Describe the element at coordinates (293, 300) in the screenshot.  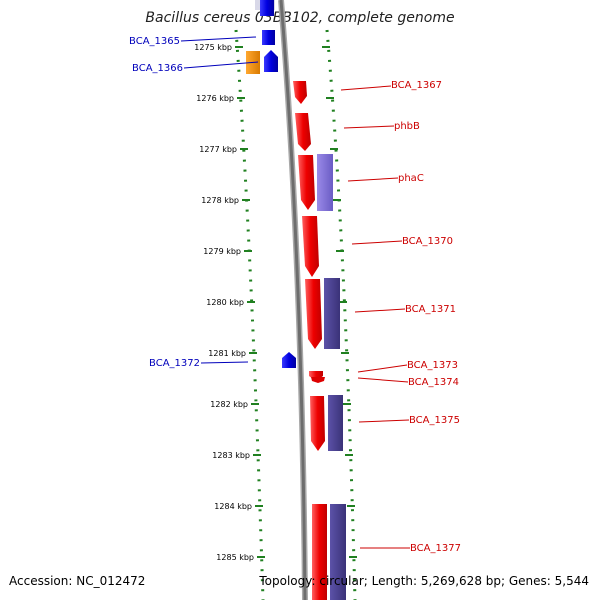
I see `genome-backbone-inner` at that location.